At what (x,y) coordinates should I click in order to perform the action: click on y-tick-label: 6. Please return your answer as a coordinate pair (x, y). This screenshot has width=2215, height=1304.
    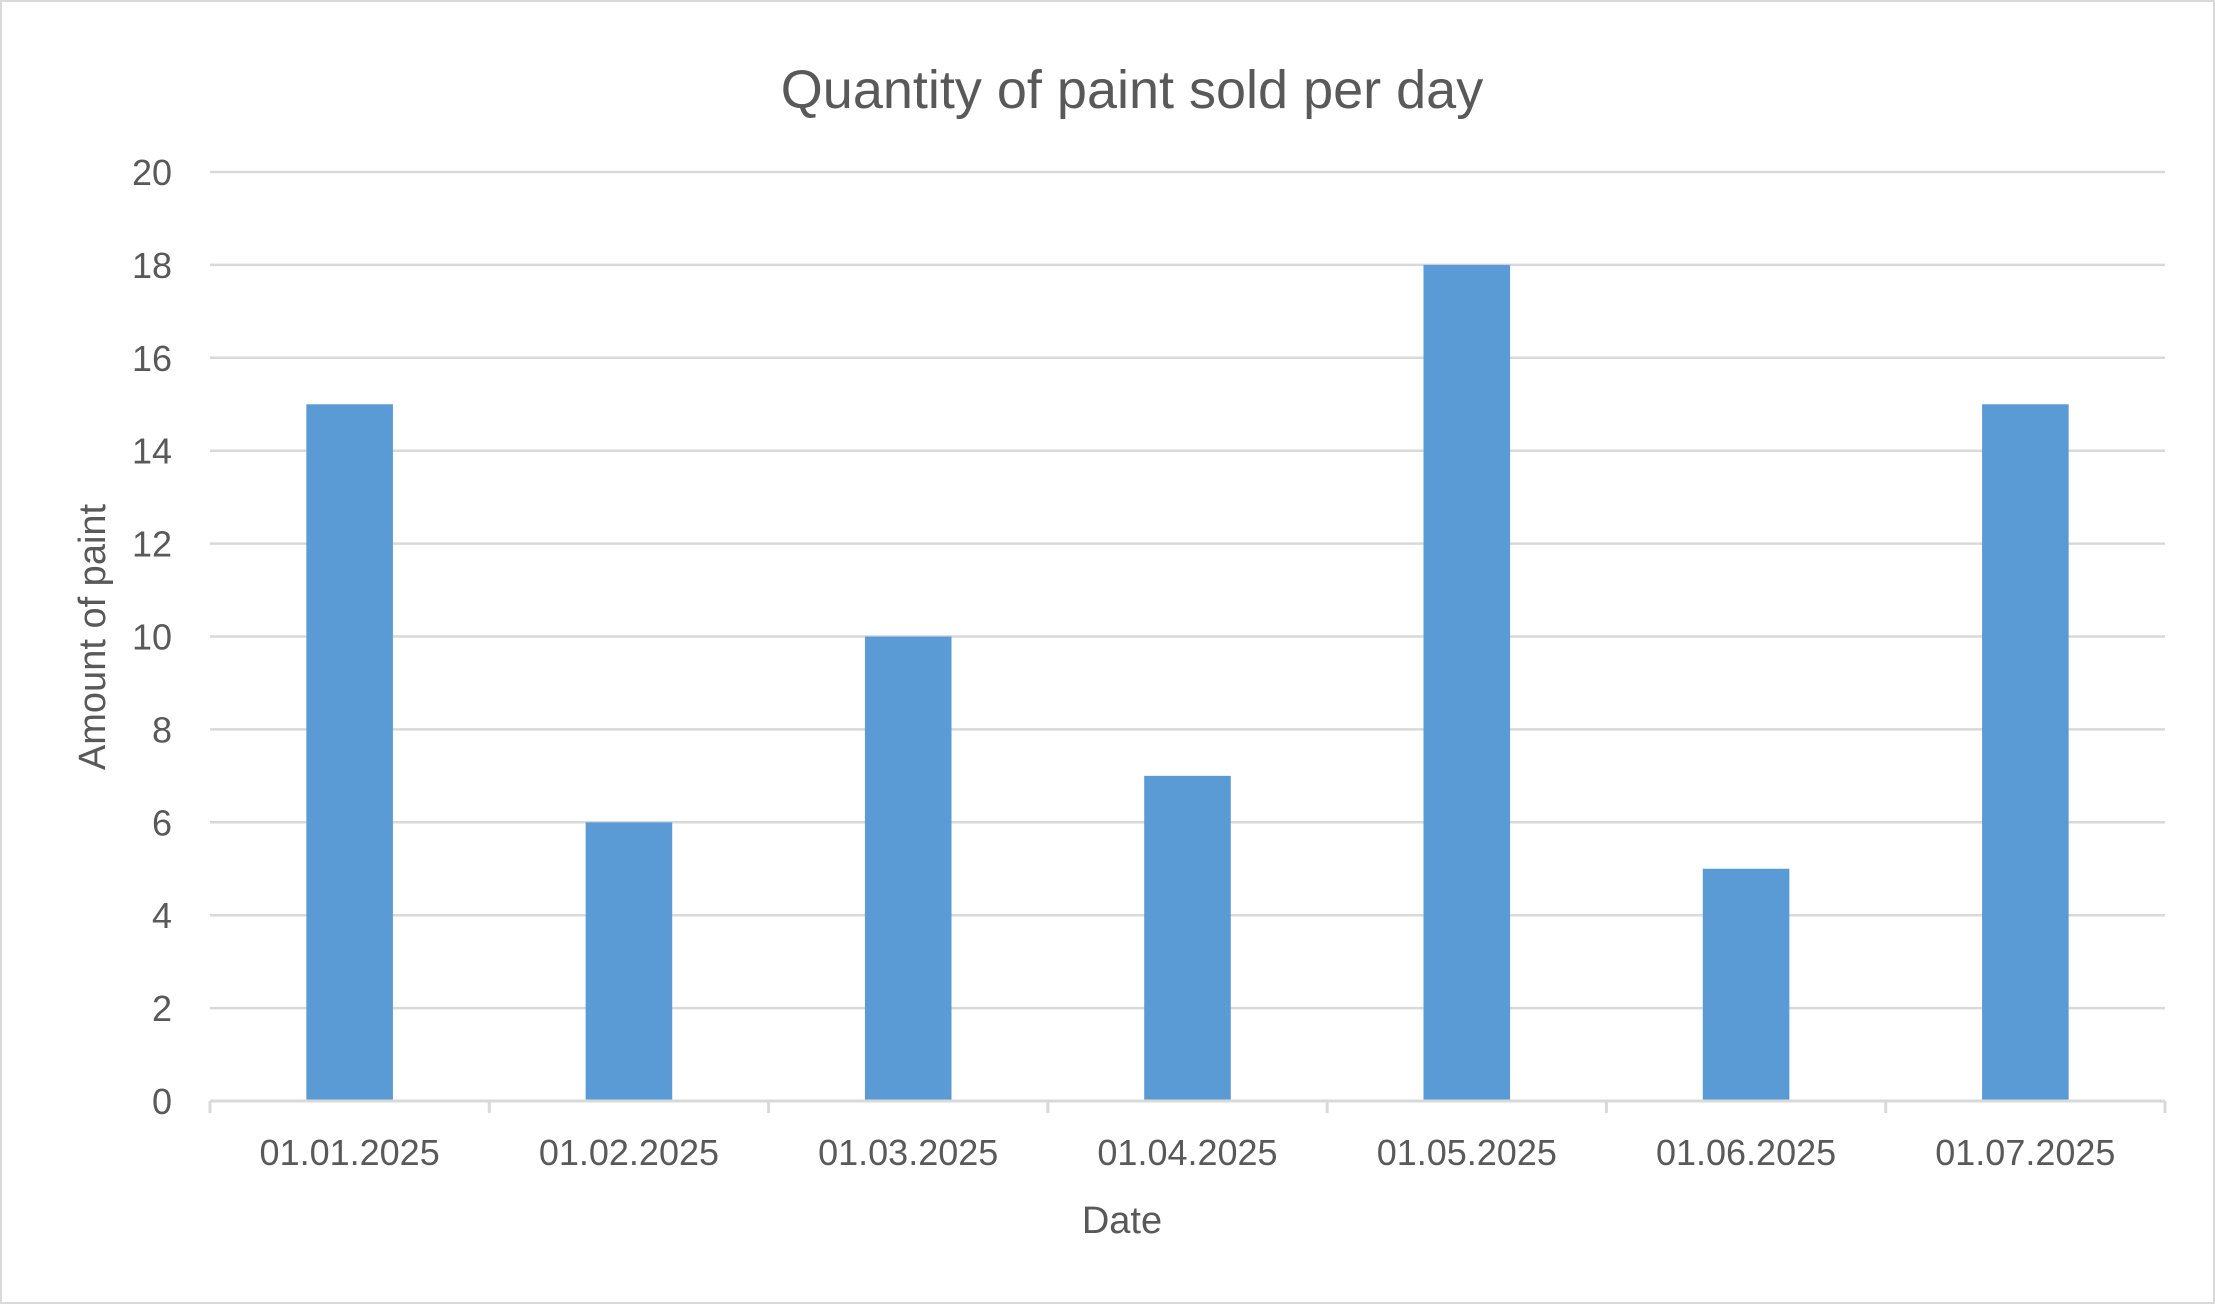
    Looking at the image, I should click on (162, 822).